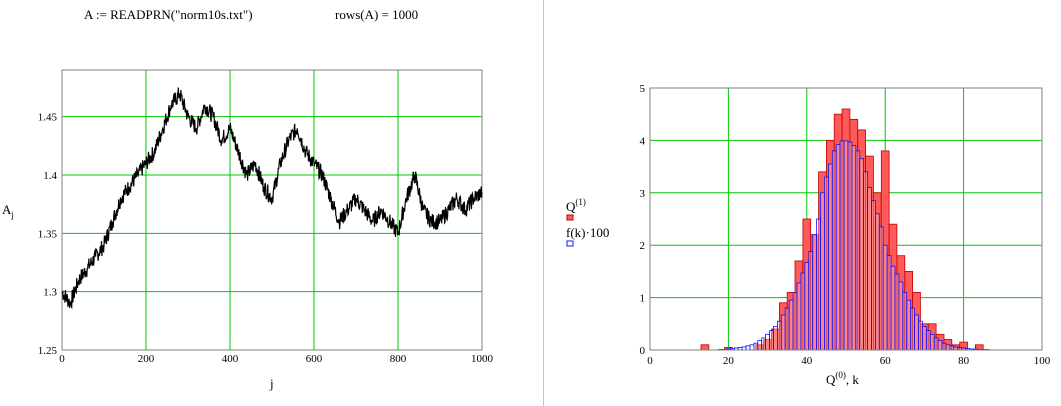 The width and height of the screenshot is (1061, 406). Describe the element at coordinates (964, 361) in the screenshot. I see `x-tick-label: 80` at that location.